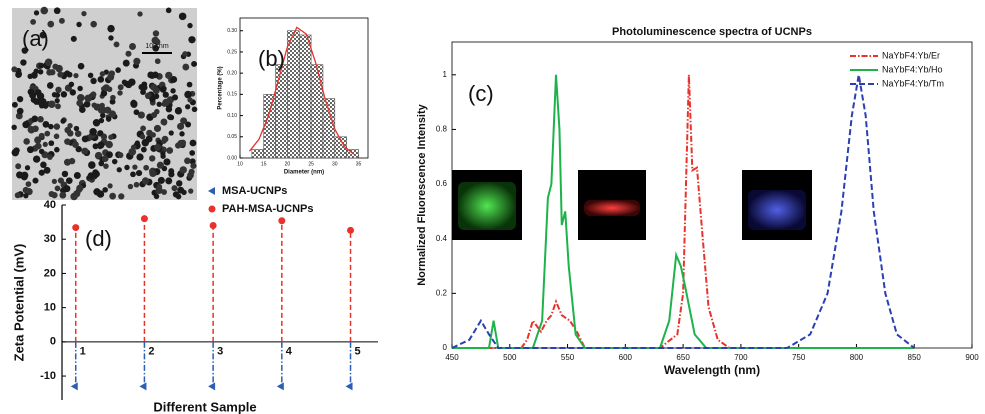 This screenshot has height=414, width=985. What do you see at coordinates (311, 164) in the screenshot?
I see `x-tick-label: 25` at bounding box center [311, 164].